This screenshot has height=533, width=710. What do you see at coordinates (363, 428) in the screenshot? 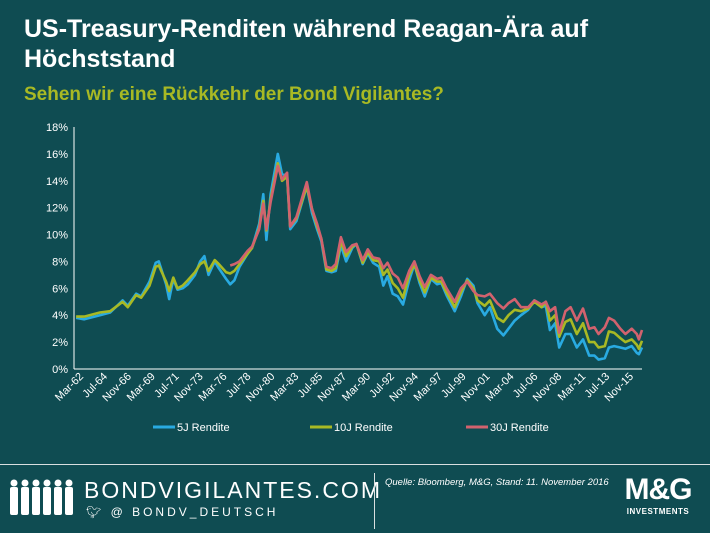
I see `legend-label: 10J Rendite` at bounding box center [363, 428].